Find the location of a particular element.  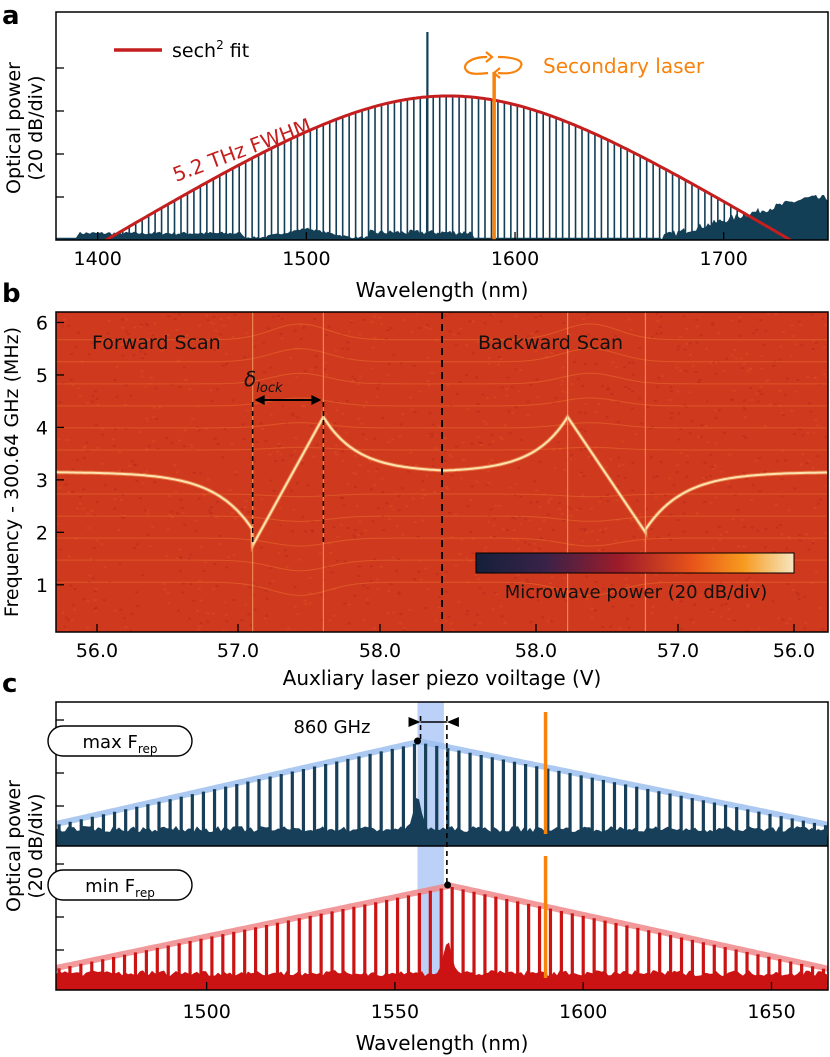

panel-c-overlay is located at coordinates (433, 802).